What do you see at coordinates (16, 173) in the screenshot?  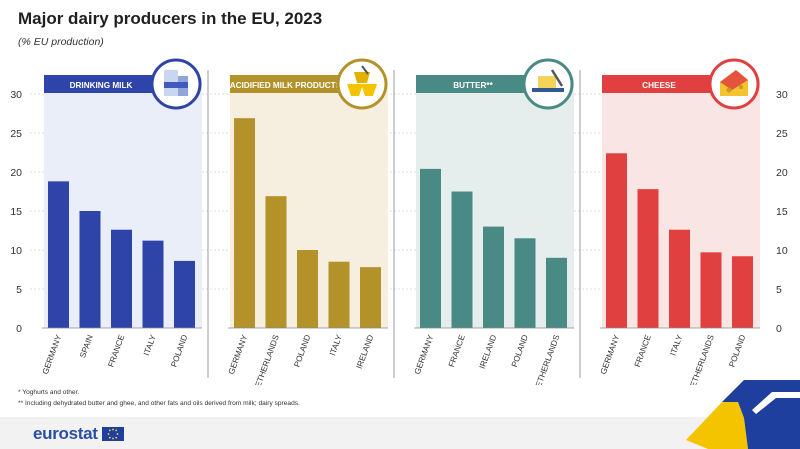 I see `y-tick-label-left: 20` at bounding box center [16, 173].